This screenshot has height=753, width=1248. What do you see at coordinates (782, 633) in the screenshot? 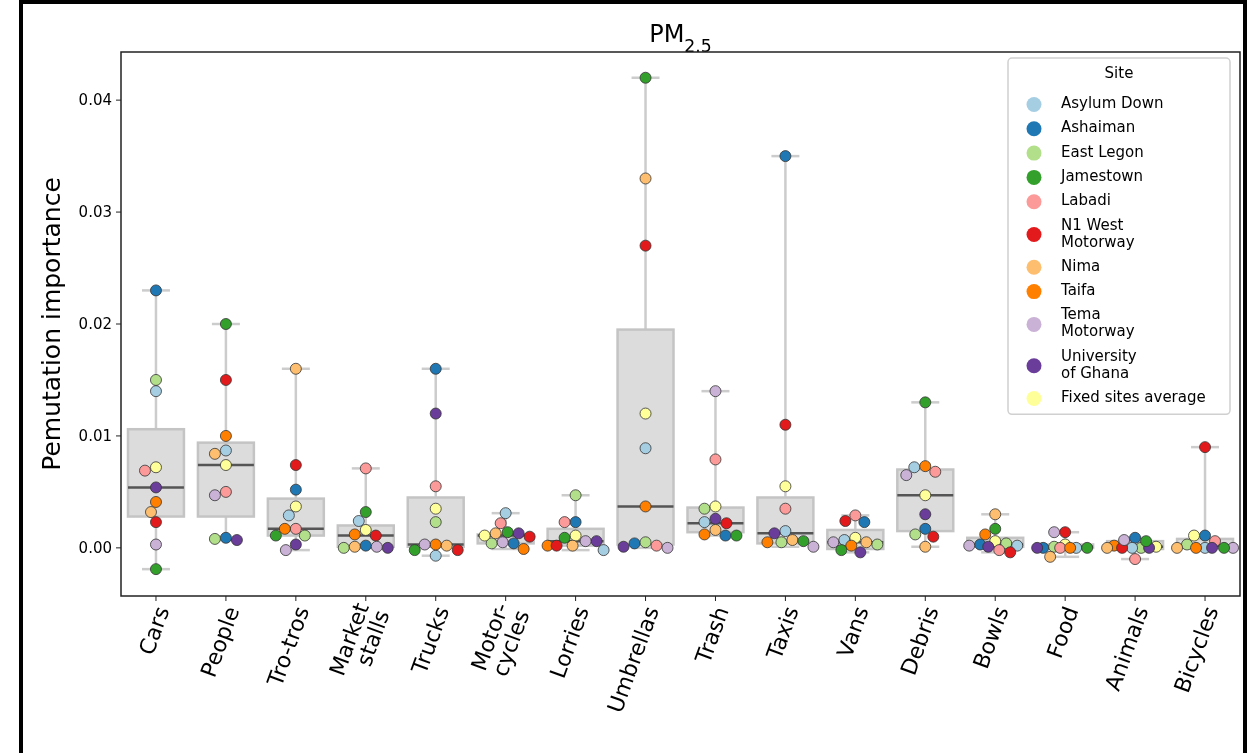
I see `x-tick-label: Taxis` at bounding box center [782, 633].